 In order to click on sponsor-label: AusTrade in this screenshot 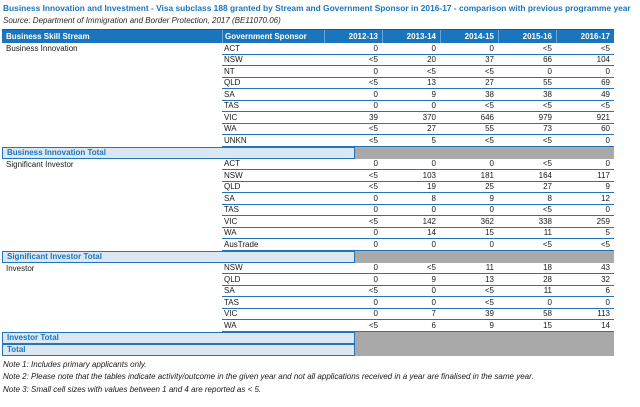, I will do `click(241, 244)`.